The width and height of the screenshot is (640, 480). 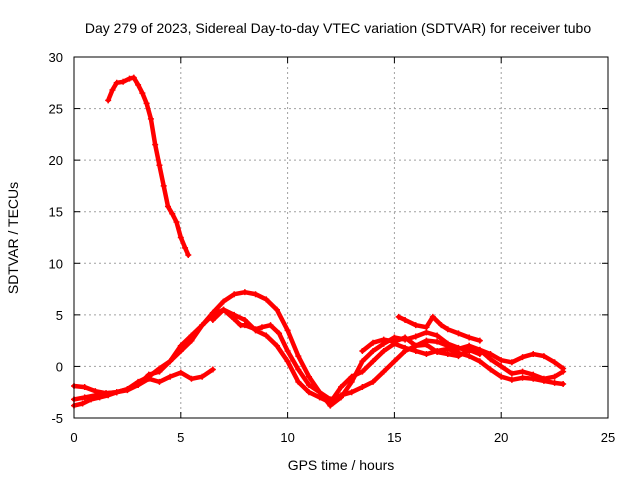 What do you see at coordinates (59, 315) in the screenshot?
I see `y-tick-label: 5` at bounding box center [59, 315].